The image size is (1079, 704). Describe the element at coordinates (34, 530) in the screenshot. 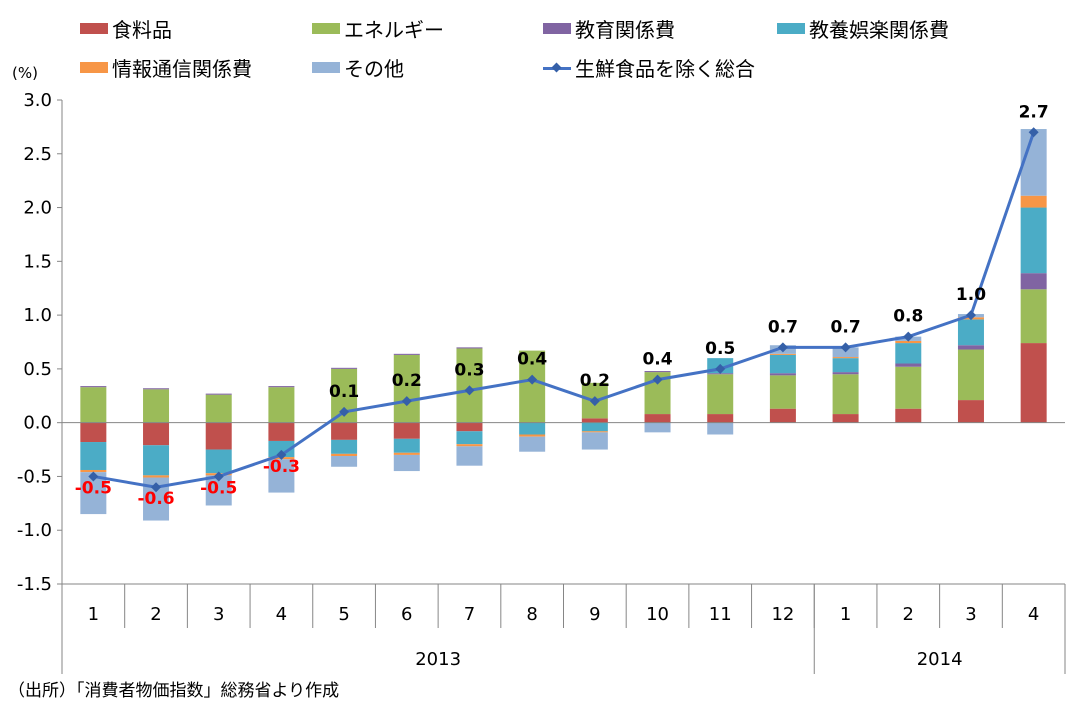

I see `y-tick-label: -1.0` at that location.